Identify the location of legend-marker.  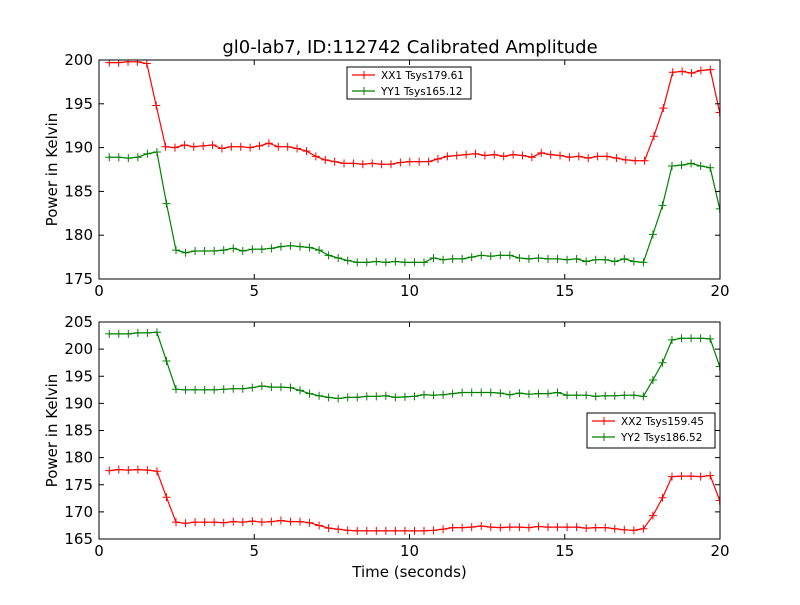
(604, 421).